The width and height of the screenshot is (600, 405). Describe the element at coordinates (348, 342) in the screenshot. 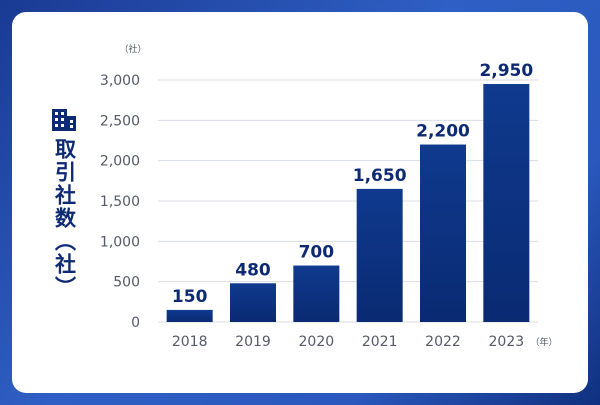

I see `x-axis-ticks: 2018 2019 2020 2021 2022 2023` at that location.